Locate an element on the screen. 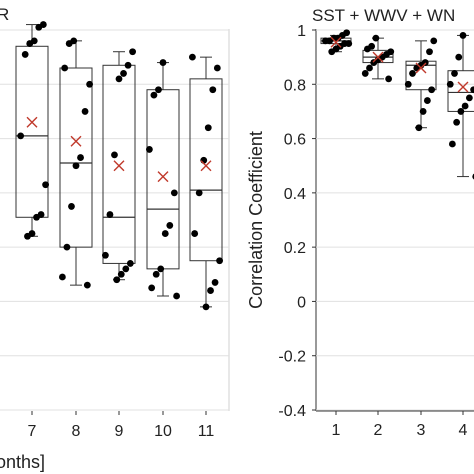 Image resolution: width=474 pixels, height=474 pixels. left-x-tick-label: 9 is located at coordinates (119, 431).